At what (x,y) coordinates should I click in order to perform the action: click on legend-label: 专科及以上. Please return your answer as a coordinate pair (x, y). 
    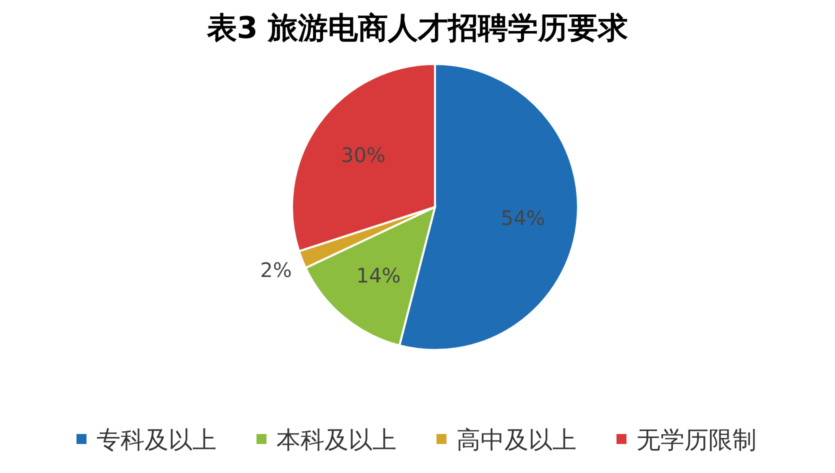
    Looking at the image, I should click on (156, 440).